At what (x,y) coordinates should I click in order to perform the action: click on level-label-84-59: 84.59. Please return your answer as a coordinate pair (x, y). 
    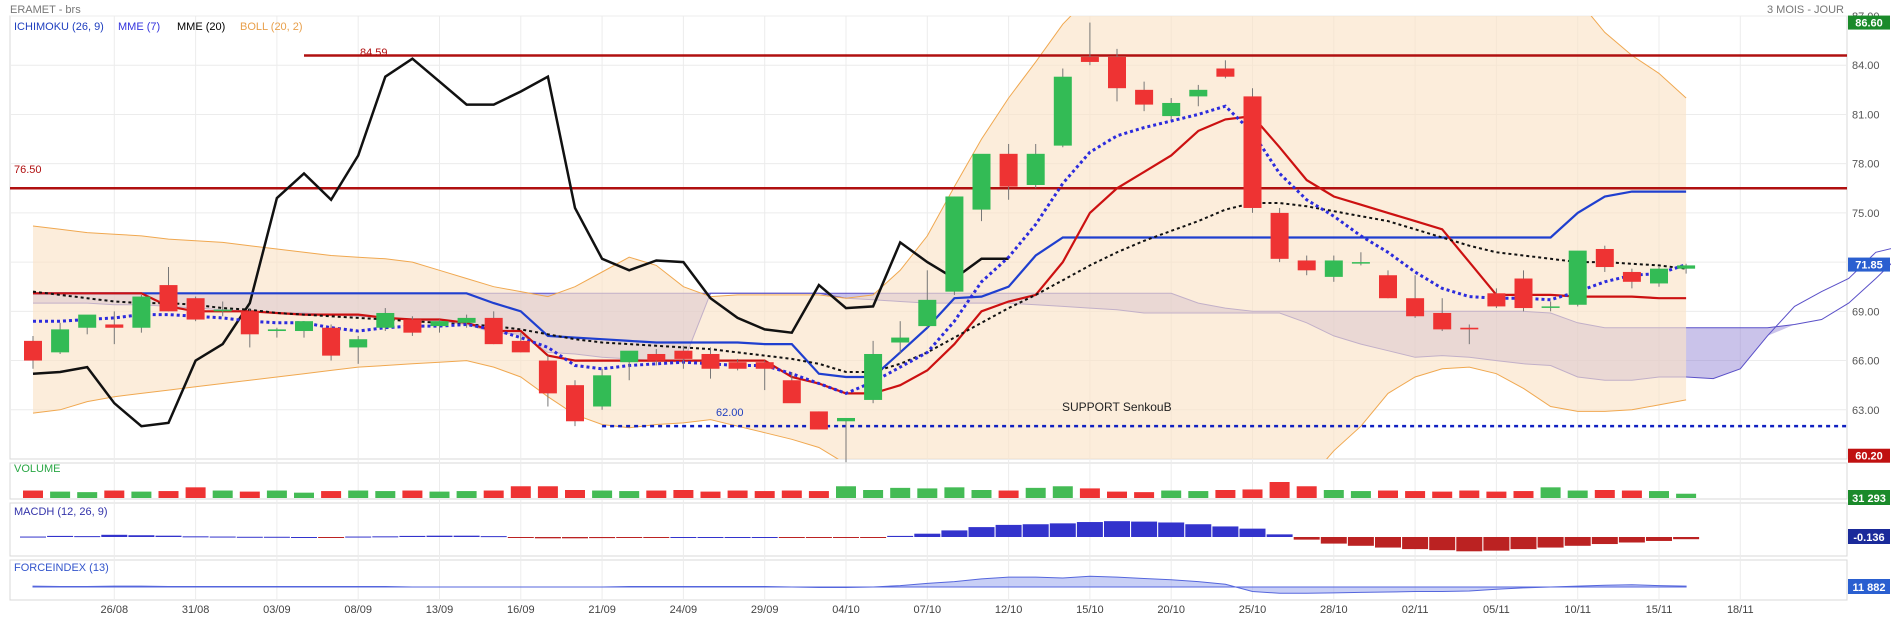
    Looking at the image, I should click on (374, 53).